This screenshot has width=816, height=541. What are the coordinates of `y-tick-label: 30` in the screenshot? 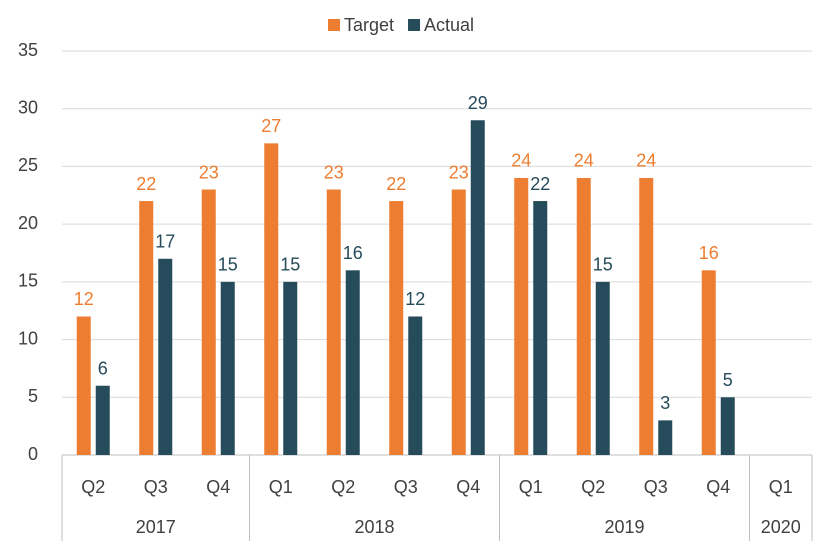 It's located at (28, 107).